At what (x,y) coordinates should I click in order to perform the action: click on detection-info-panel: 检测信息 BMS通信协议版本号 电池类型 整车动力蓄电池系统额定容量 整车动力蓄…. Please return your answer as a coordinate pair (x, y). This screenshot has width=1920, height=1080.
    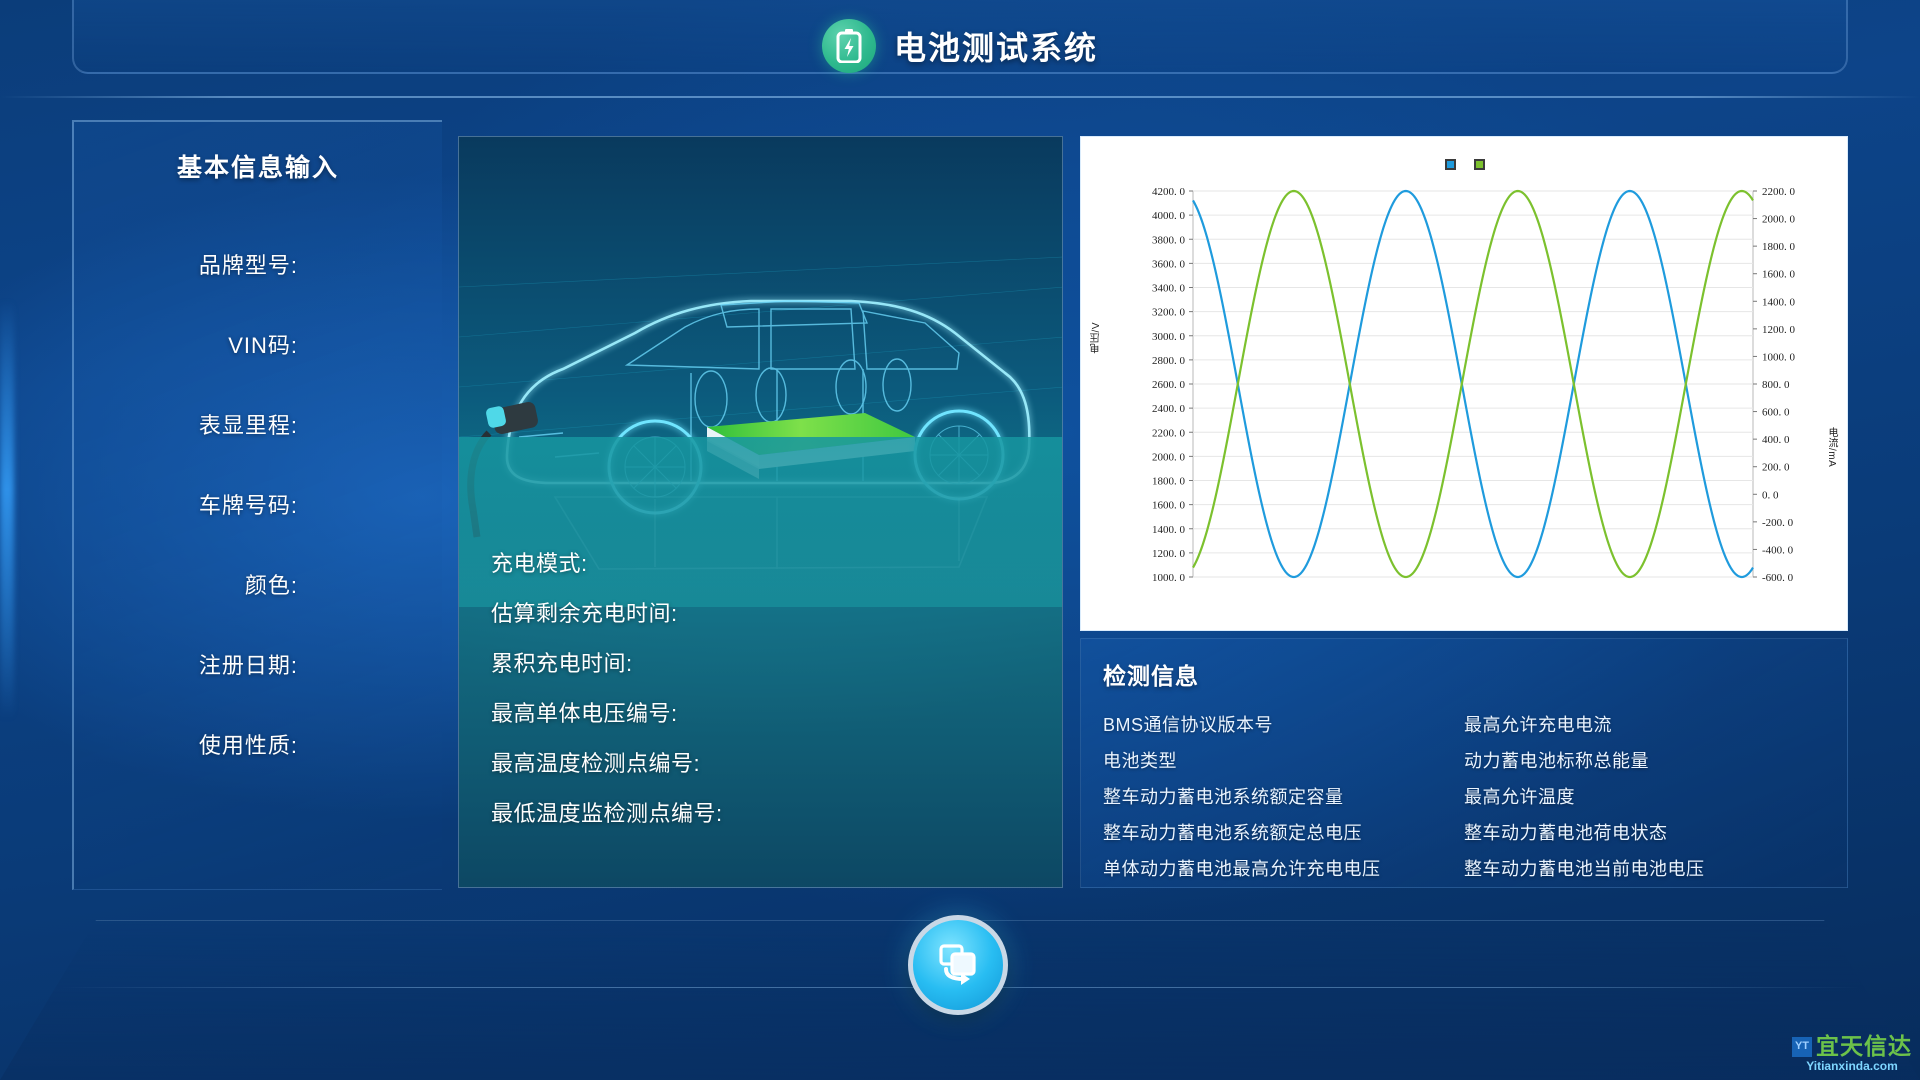
    Looking at the image, I should click on (1464, 763).